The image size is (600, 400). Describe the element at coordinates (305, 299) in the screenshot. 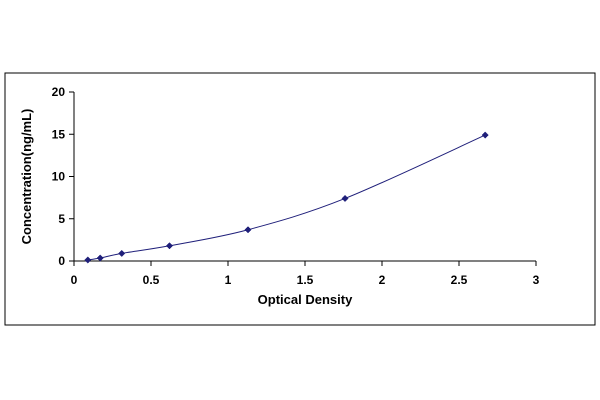

I see `x-axis-title: Optical Density` at that location.